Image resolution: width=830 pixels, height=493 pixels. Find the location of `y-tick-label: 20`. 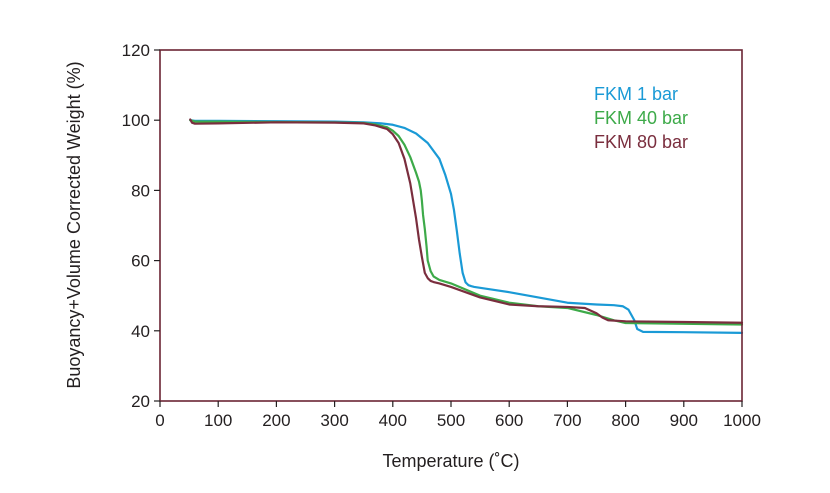

y-tick-label: 20 is located at coordinates (140, 401).